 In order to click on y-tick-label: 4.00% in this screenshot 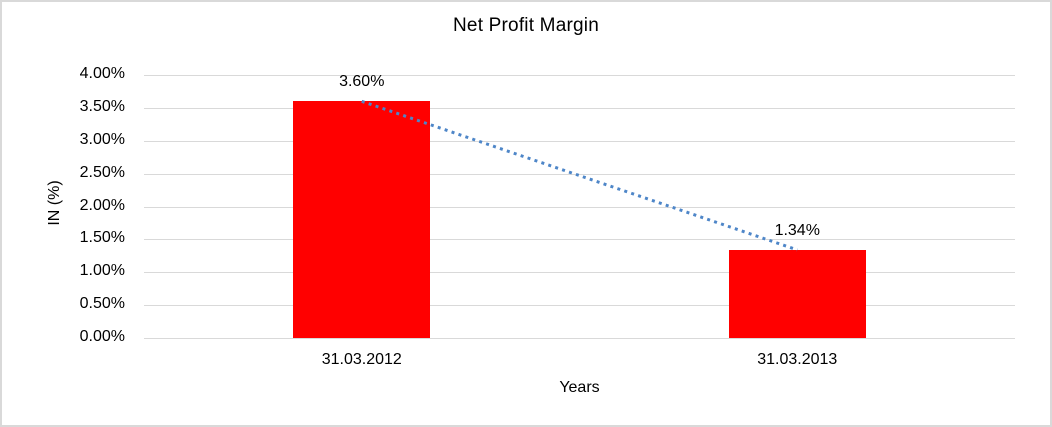, I will do `click(102, 73)`.